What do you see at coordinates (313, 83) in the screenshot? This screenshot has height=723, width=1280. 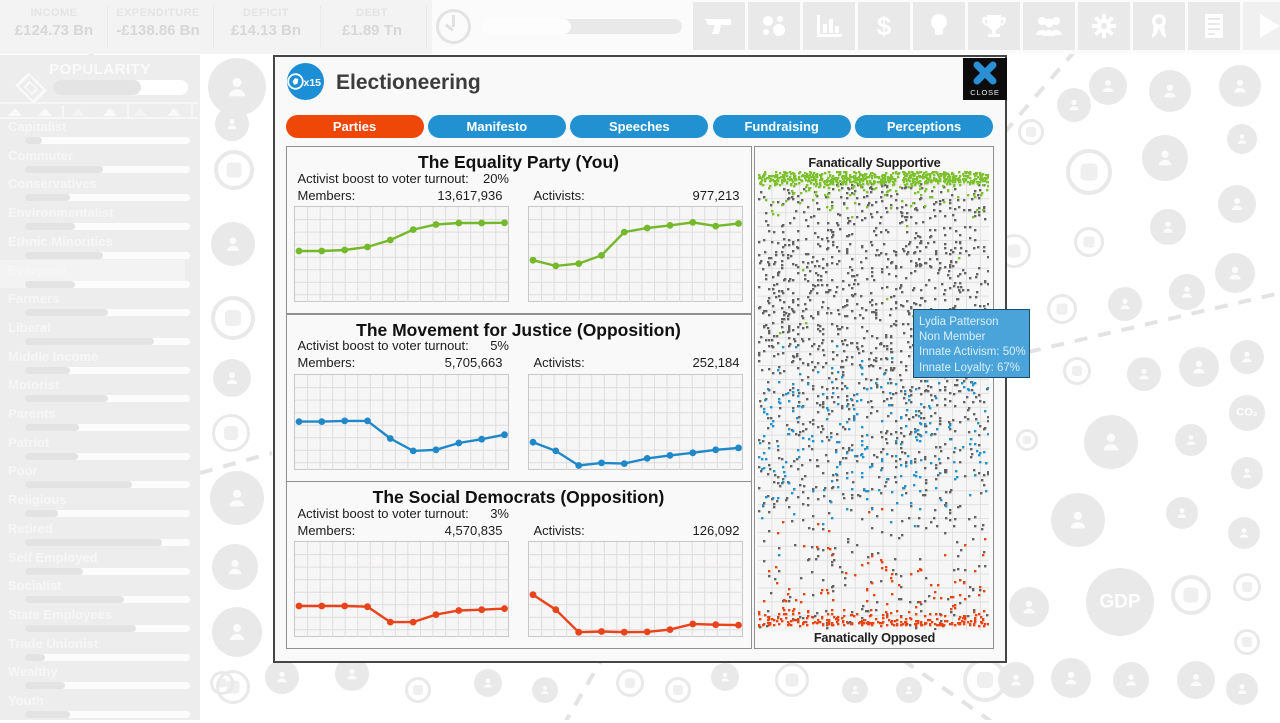 I see `svg-text: x15` at bounding box center [313, 83].